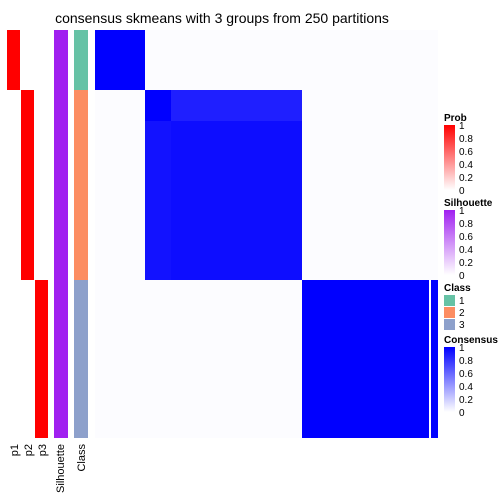 Image resolution: width=504 pixels, height=504 pixels. What do you see at coordinates (48, 468) in the screenshot?
I see `column-labels: p1 p2 p3 Silhouette Class` at bounding box center [48, 468].